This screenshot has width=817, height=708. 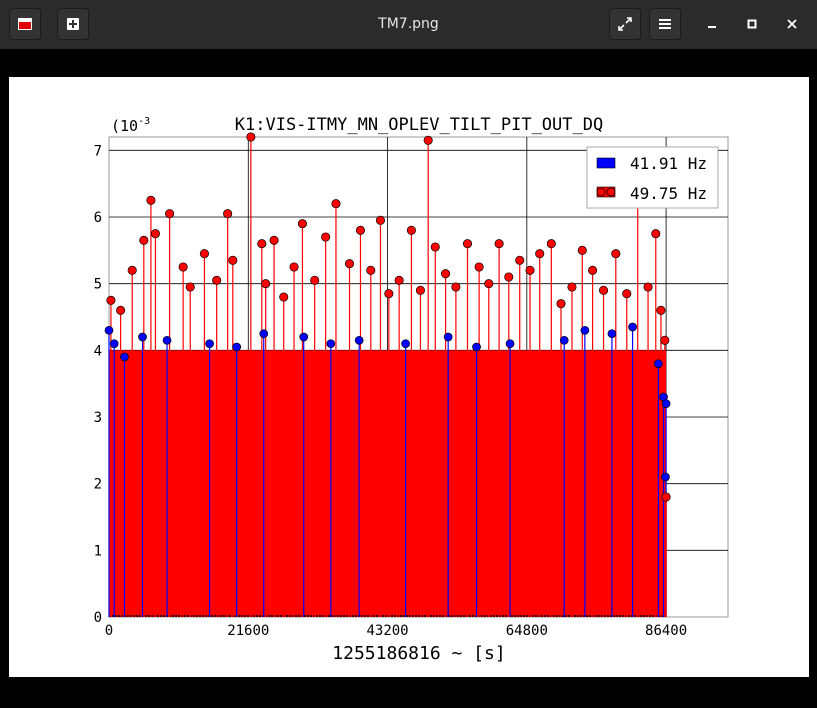 I want to click on maximize-icon, so click(x=752, y=24).